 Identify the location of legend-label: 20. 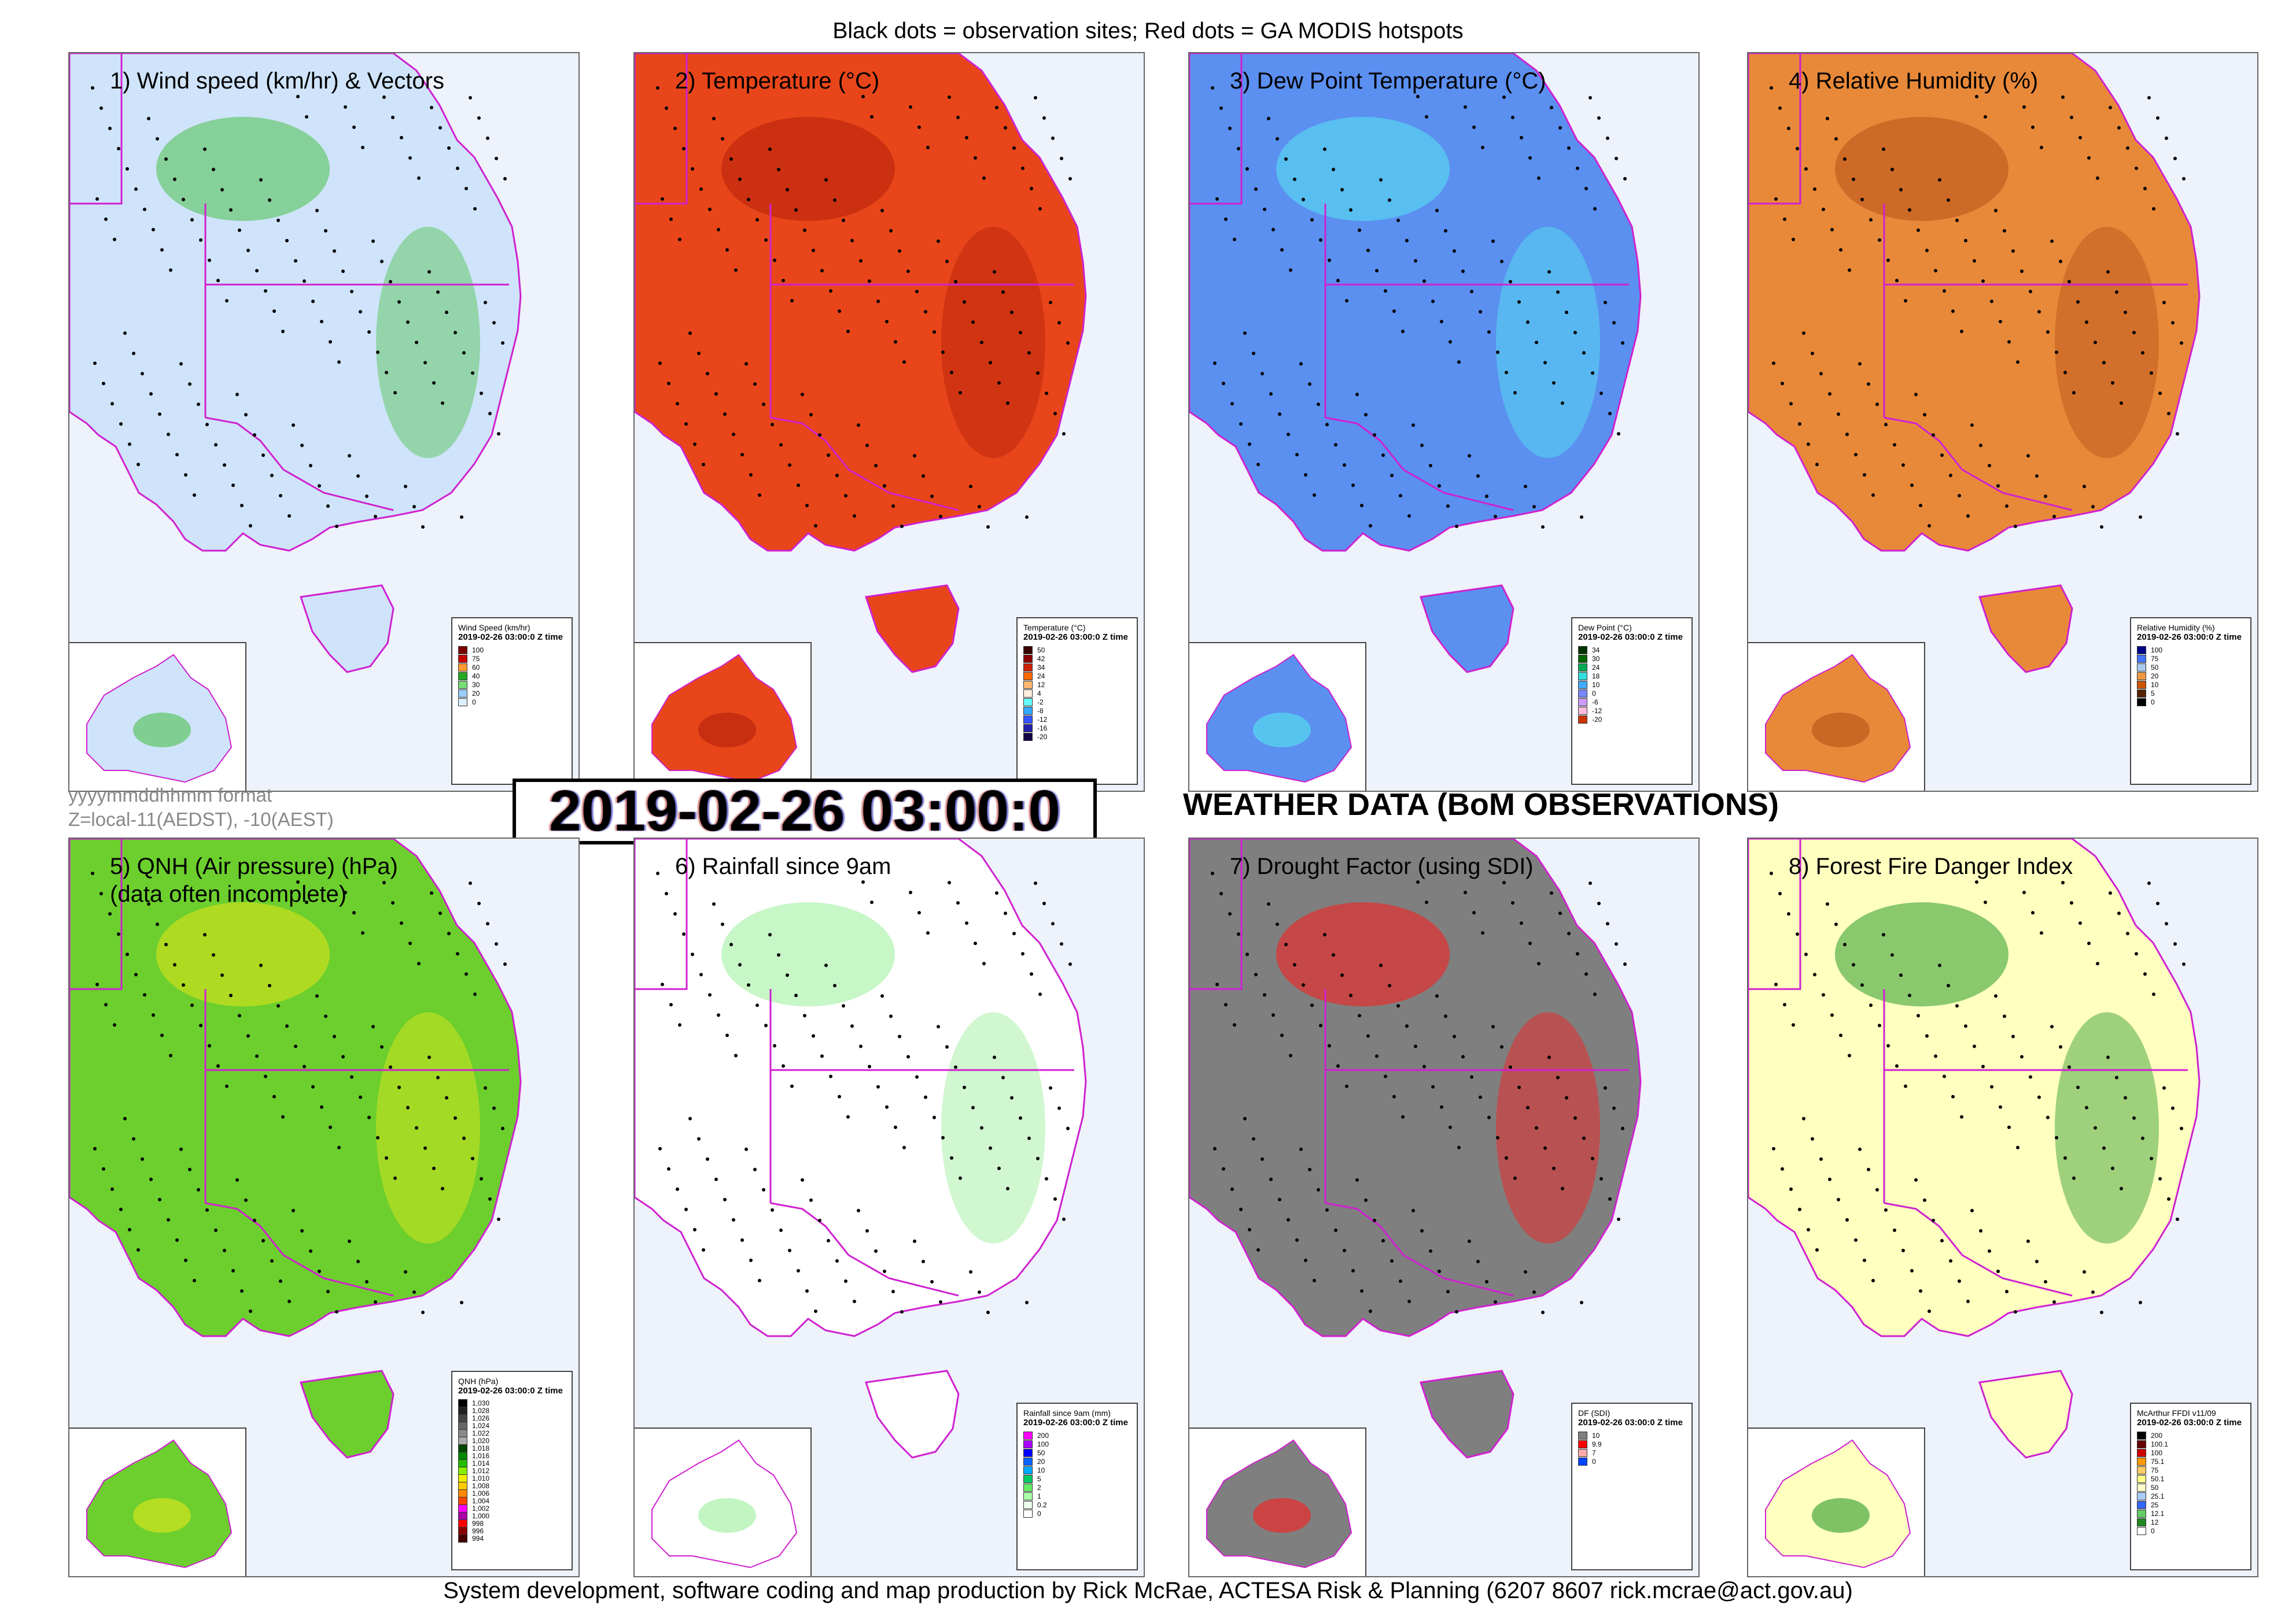
(1041, 1461).